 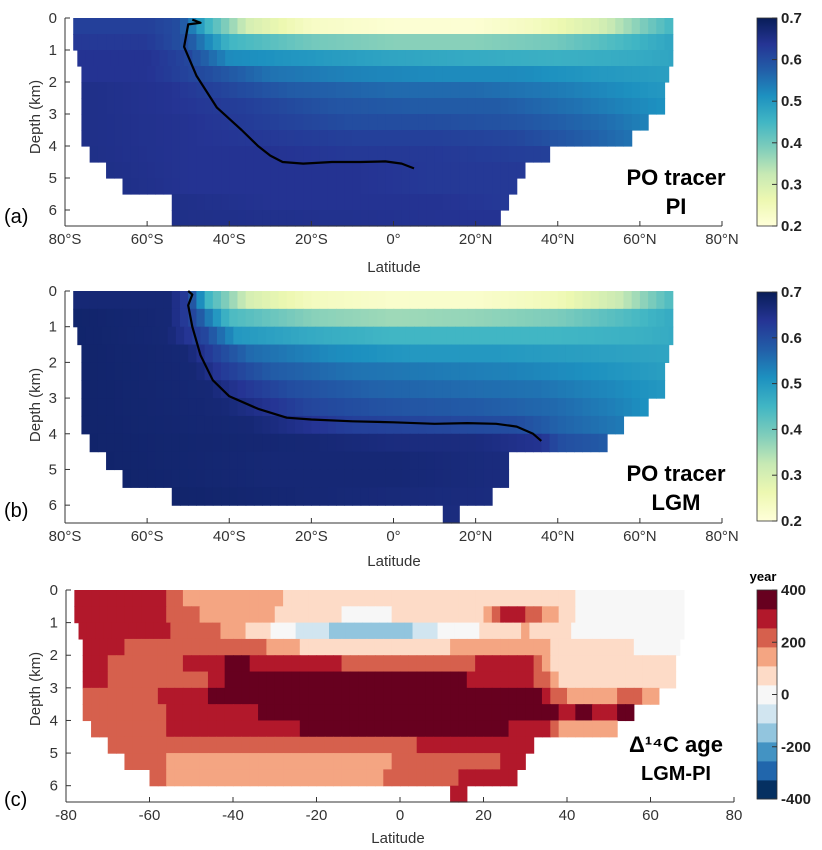 I want to click on y-tick-label: 1, so click(x=53, y=50).